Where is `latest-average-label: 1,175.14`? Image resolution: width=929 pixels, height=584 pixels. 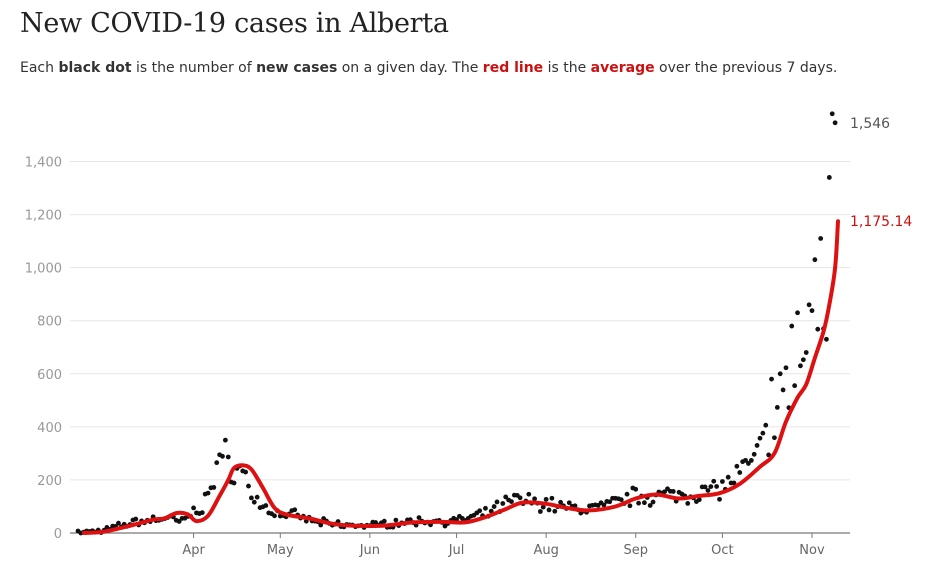 latest-average-label: 1,175.14 is located at coordinates (881, 222).